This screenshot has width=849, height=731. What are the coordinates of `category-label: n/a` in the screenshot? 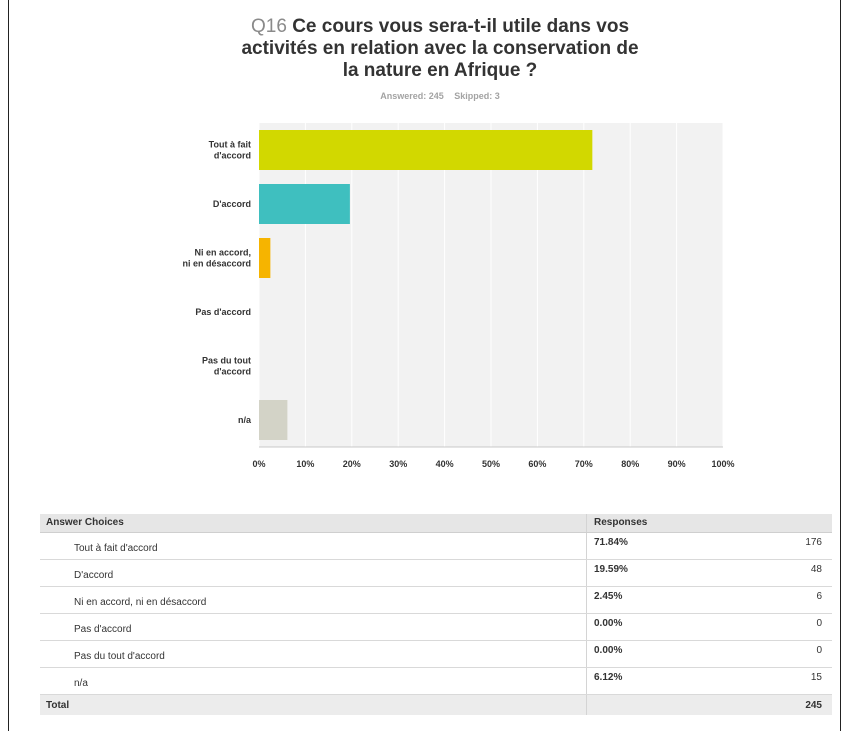 It's located at (245, 420).